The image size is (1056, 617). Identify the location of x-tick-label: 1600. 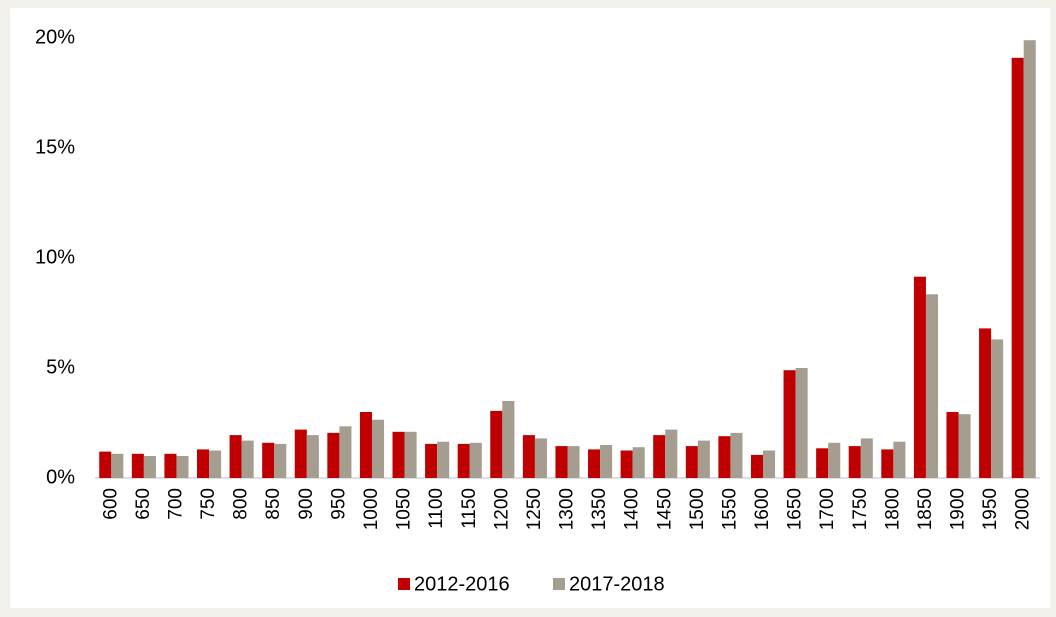
(762, 509).